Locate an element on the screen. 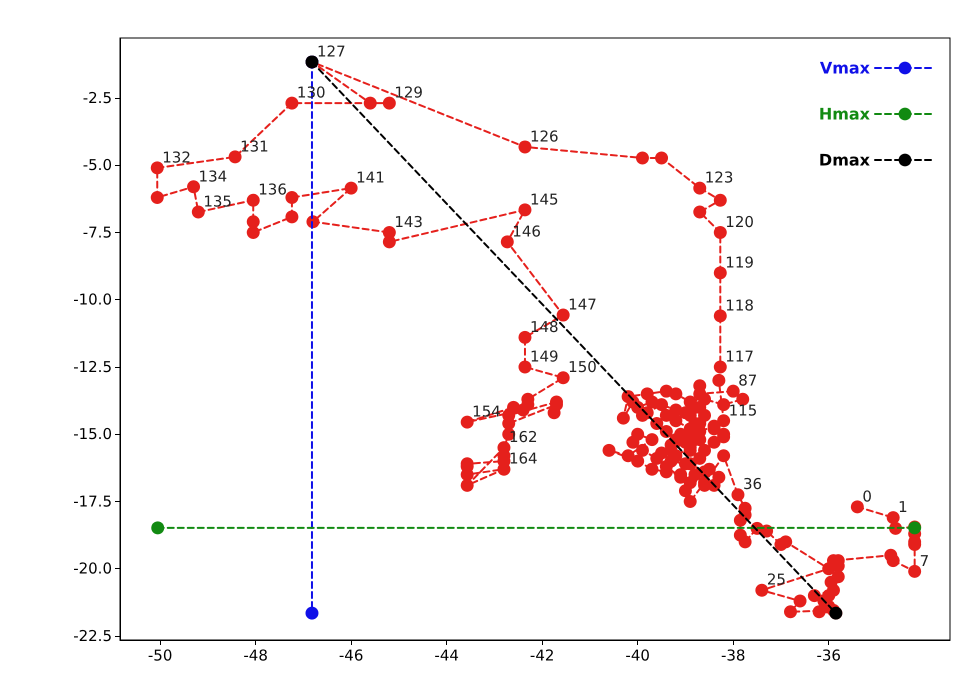 Image resolution: width=961 pixels, height=691 pixels. annotation: 1 is located at coordinates (903, 507).